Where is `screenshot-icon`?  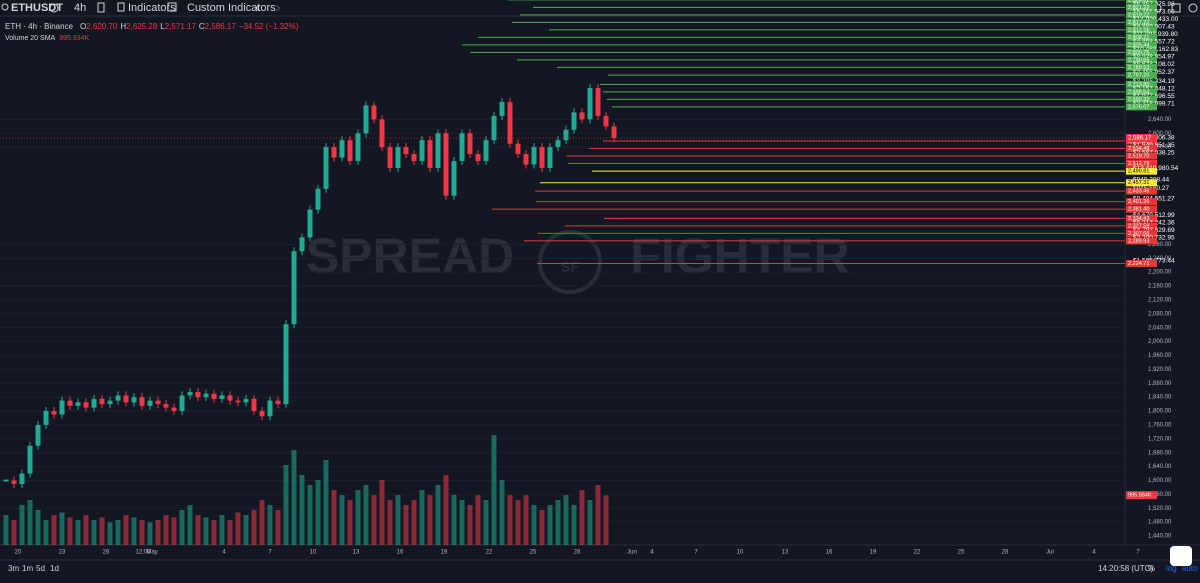 screenshot-icon is located at coordinates (1193, 8).